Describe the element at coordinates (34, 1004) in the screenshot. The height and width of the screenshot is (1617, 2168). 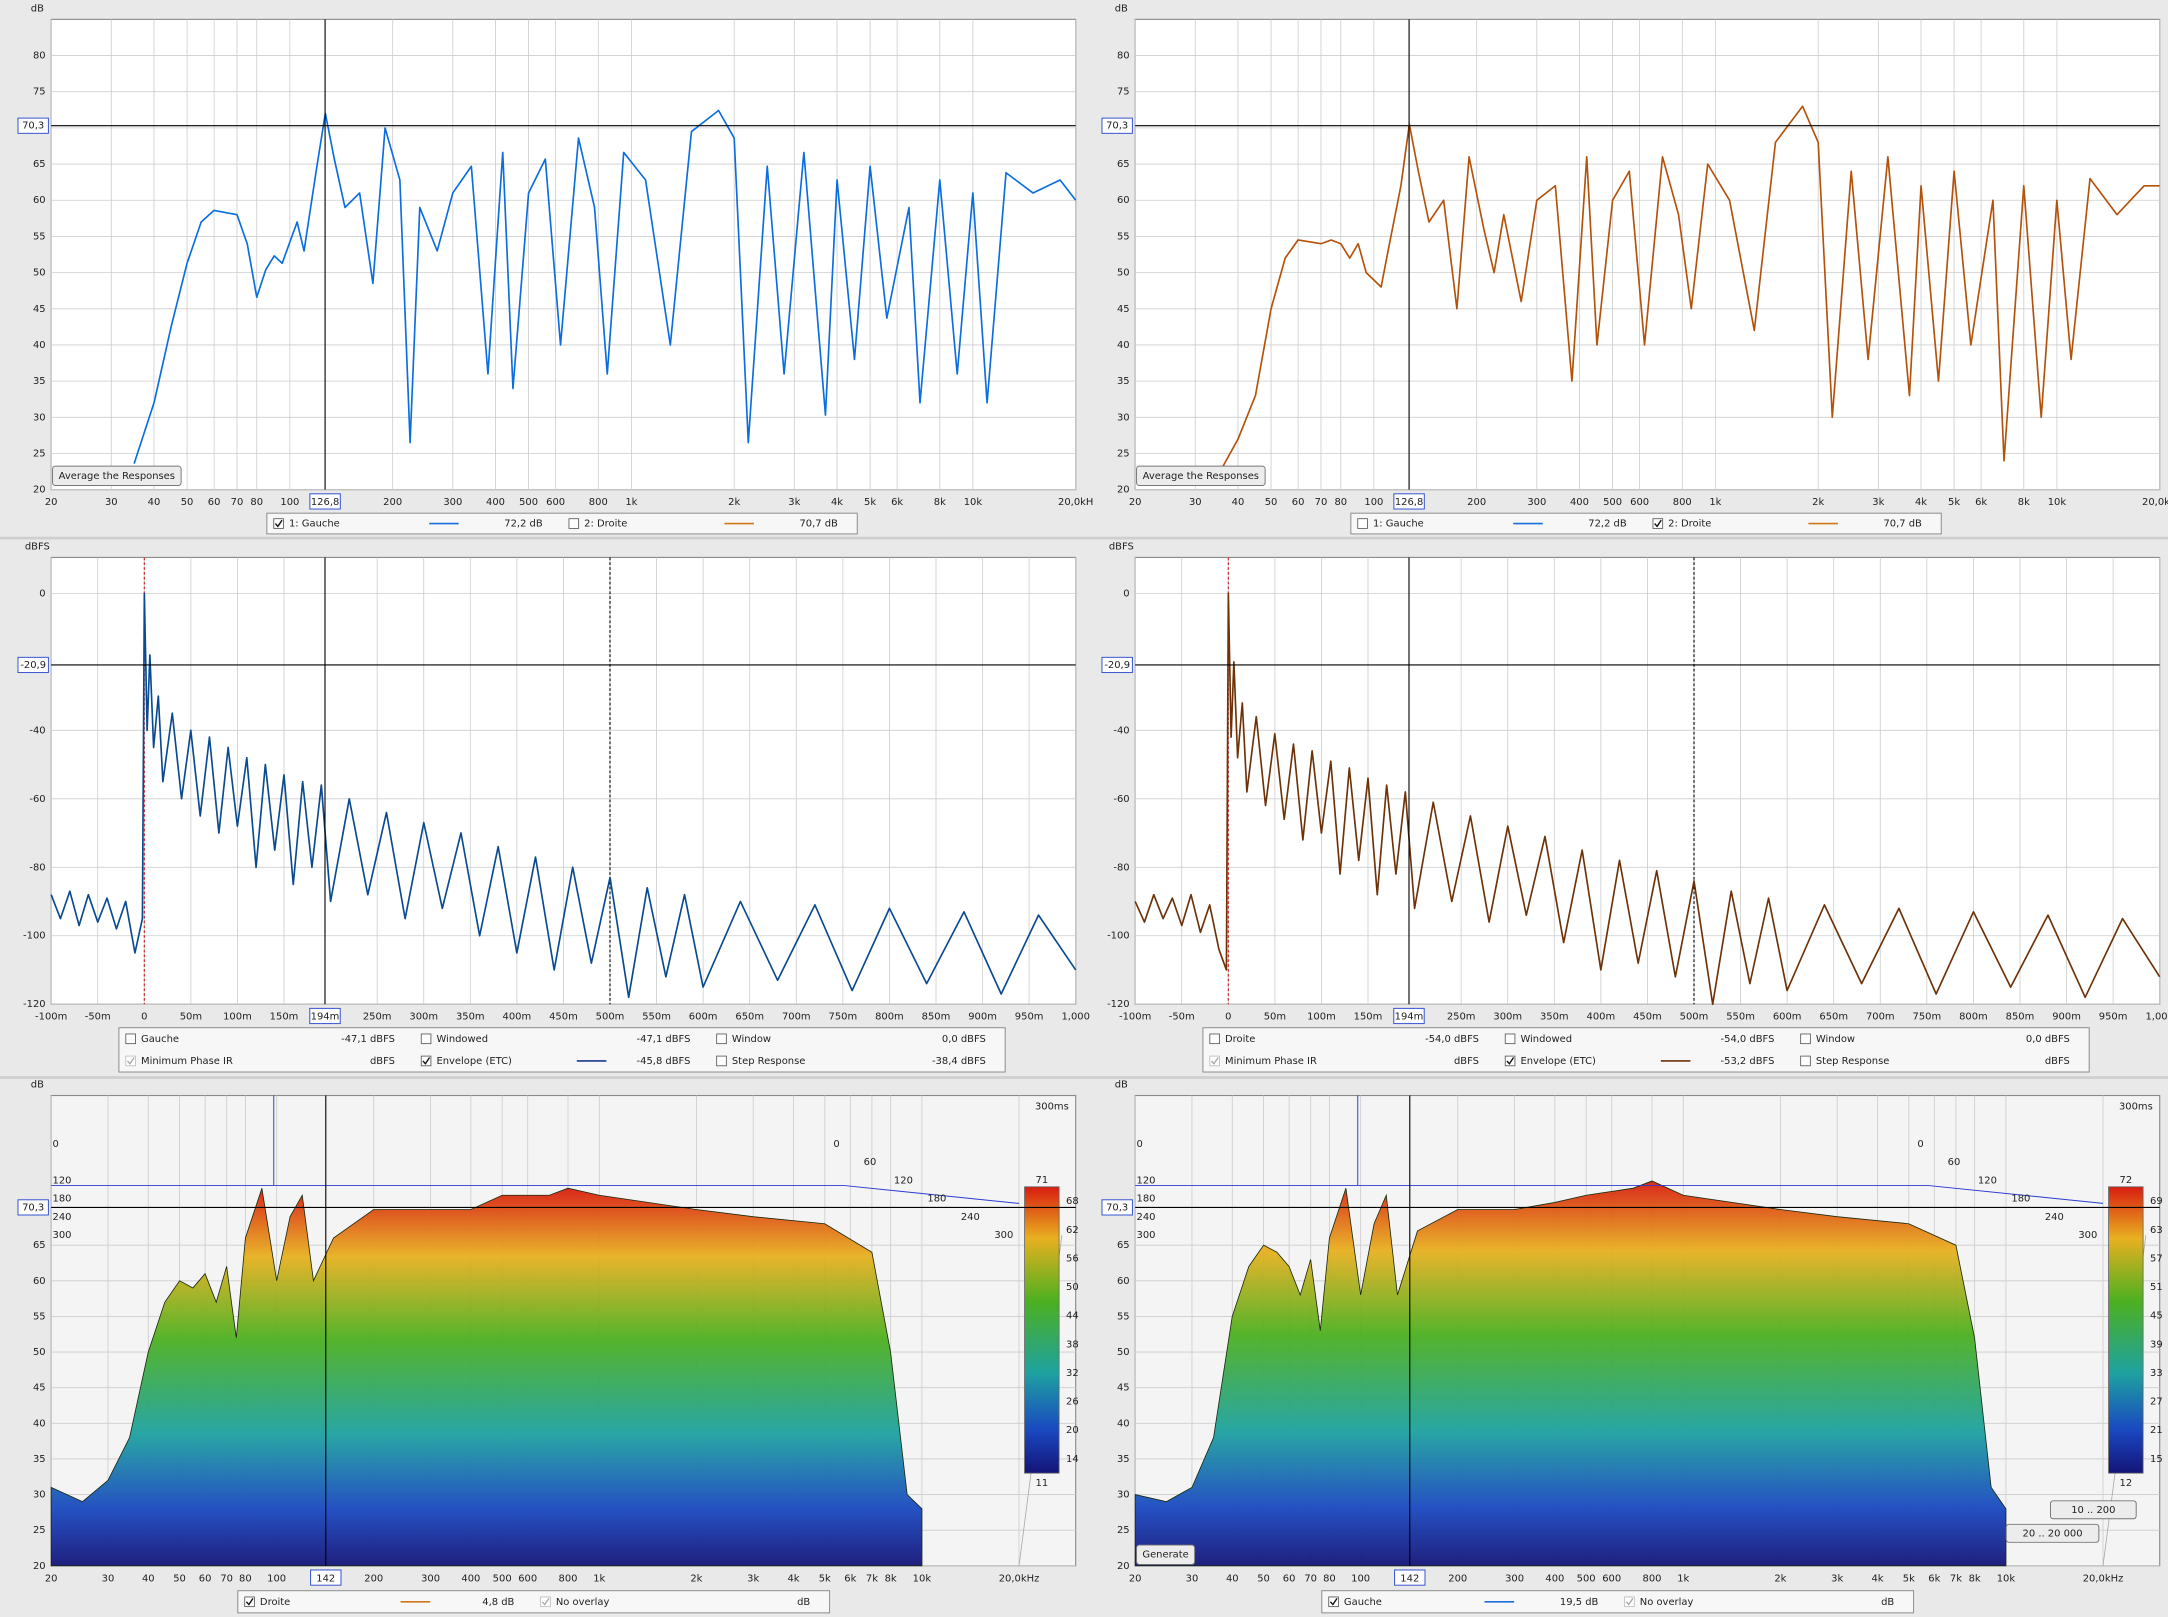
I see `y-tick-label: -120` at that location.